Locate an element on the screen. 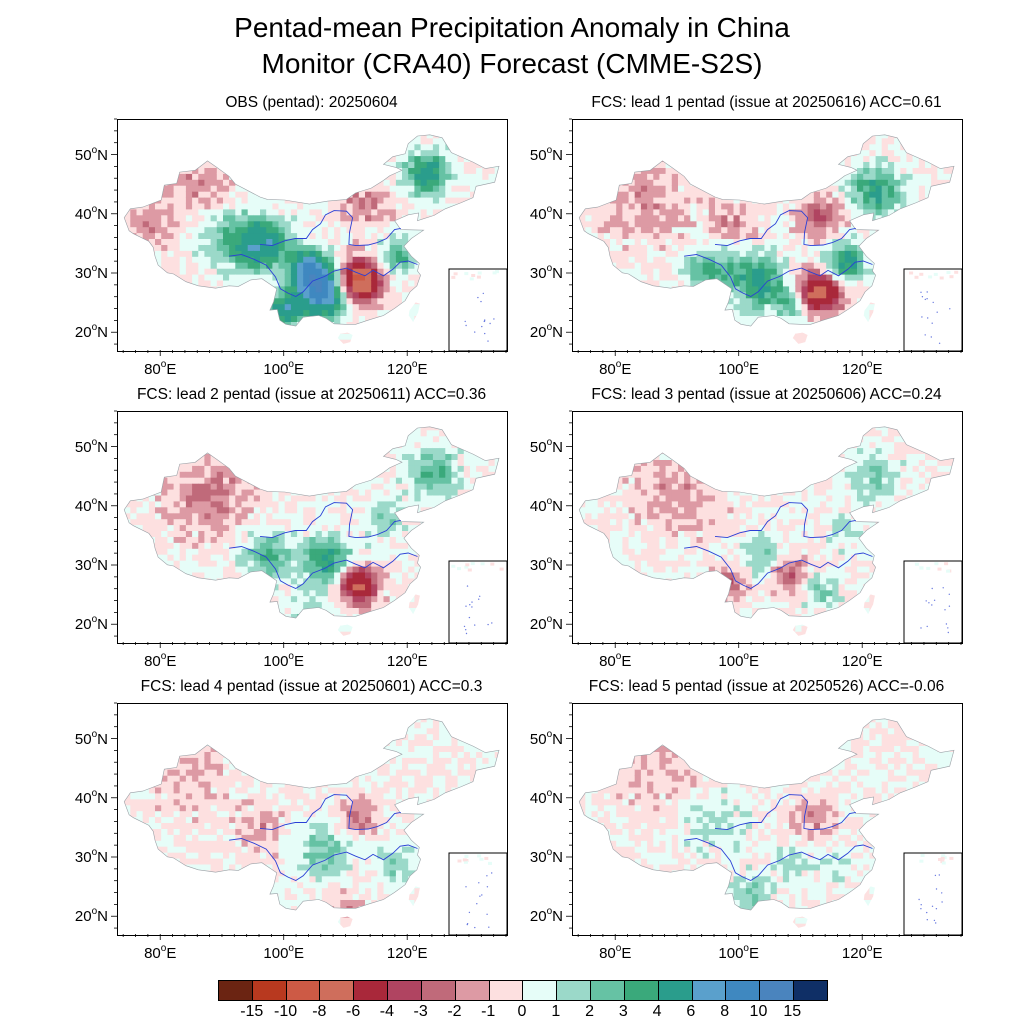 This screenshot has width=1024, height=1024. colorbar-label: 3 is located at coordinates (623, 1011).